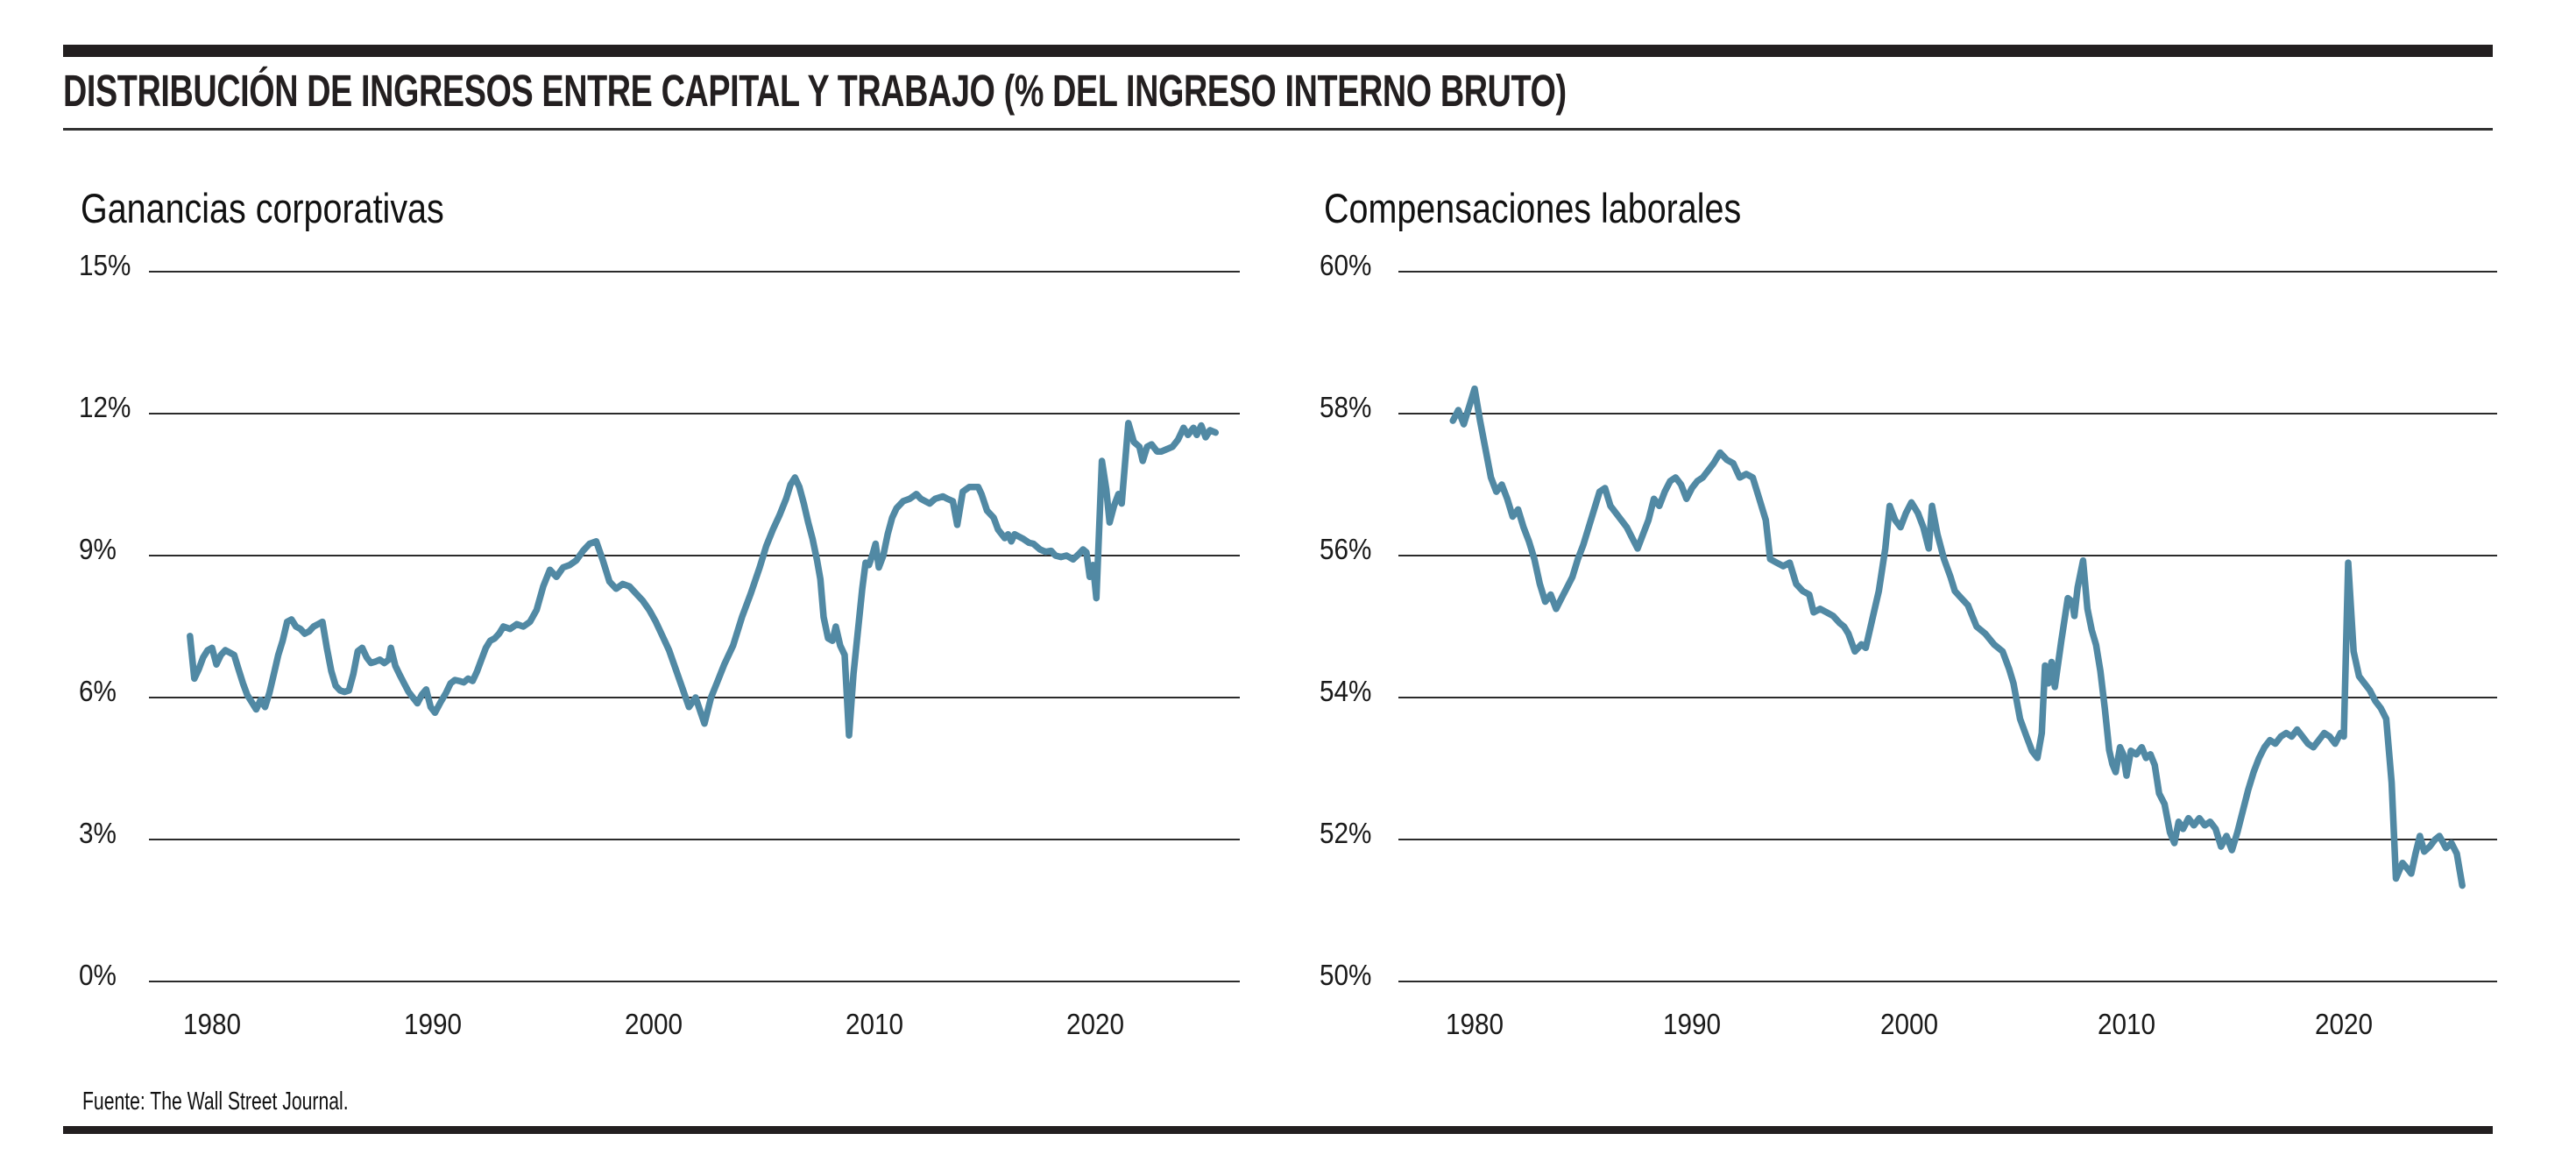 Image resolution: width=2576 pixels, height=1169 pixels. What do you see at coordinates (98, 550) in the screenshot?
I see `y-tick-label: 9%` at bounding box center [98, 550].